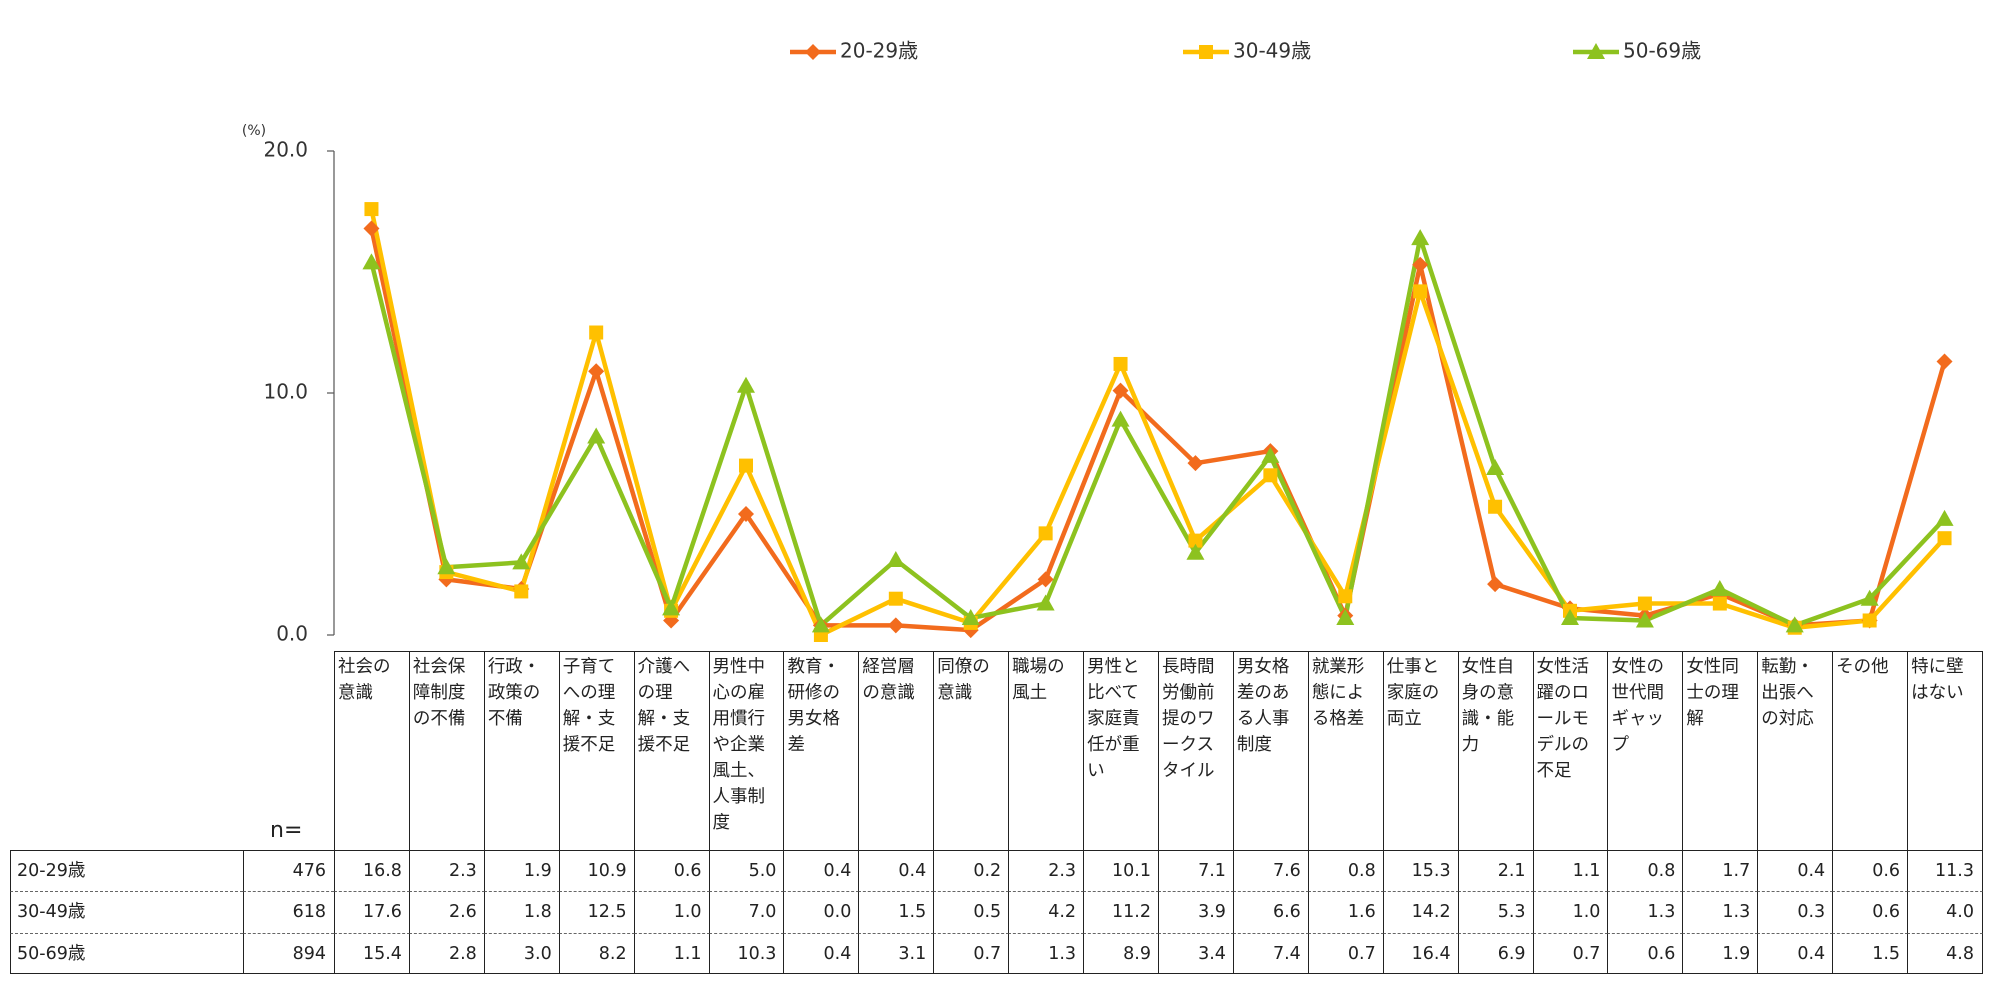 This screenshot has width=2000, height=997. I want to click on row-n: 476, so click(288, 871).